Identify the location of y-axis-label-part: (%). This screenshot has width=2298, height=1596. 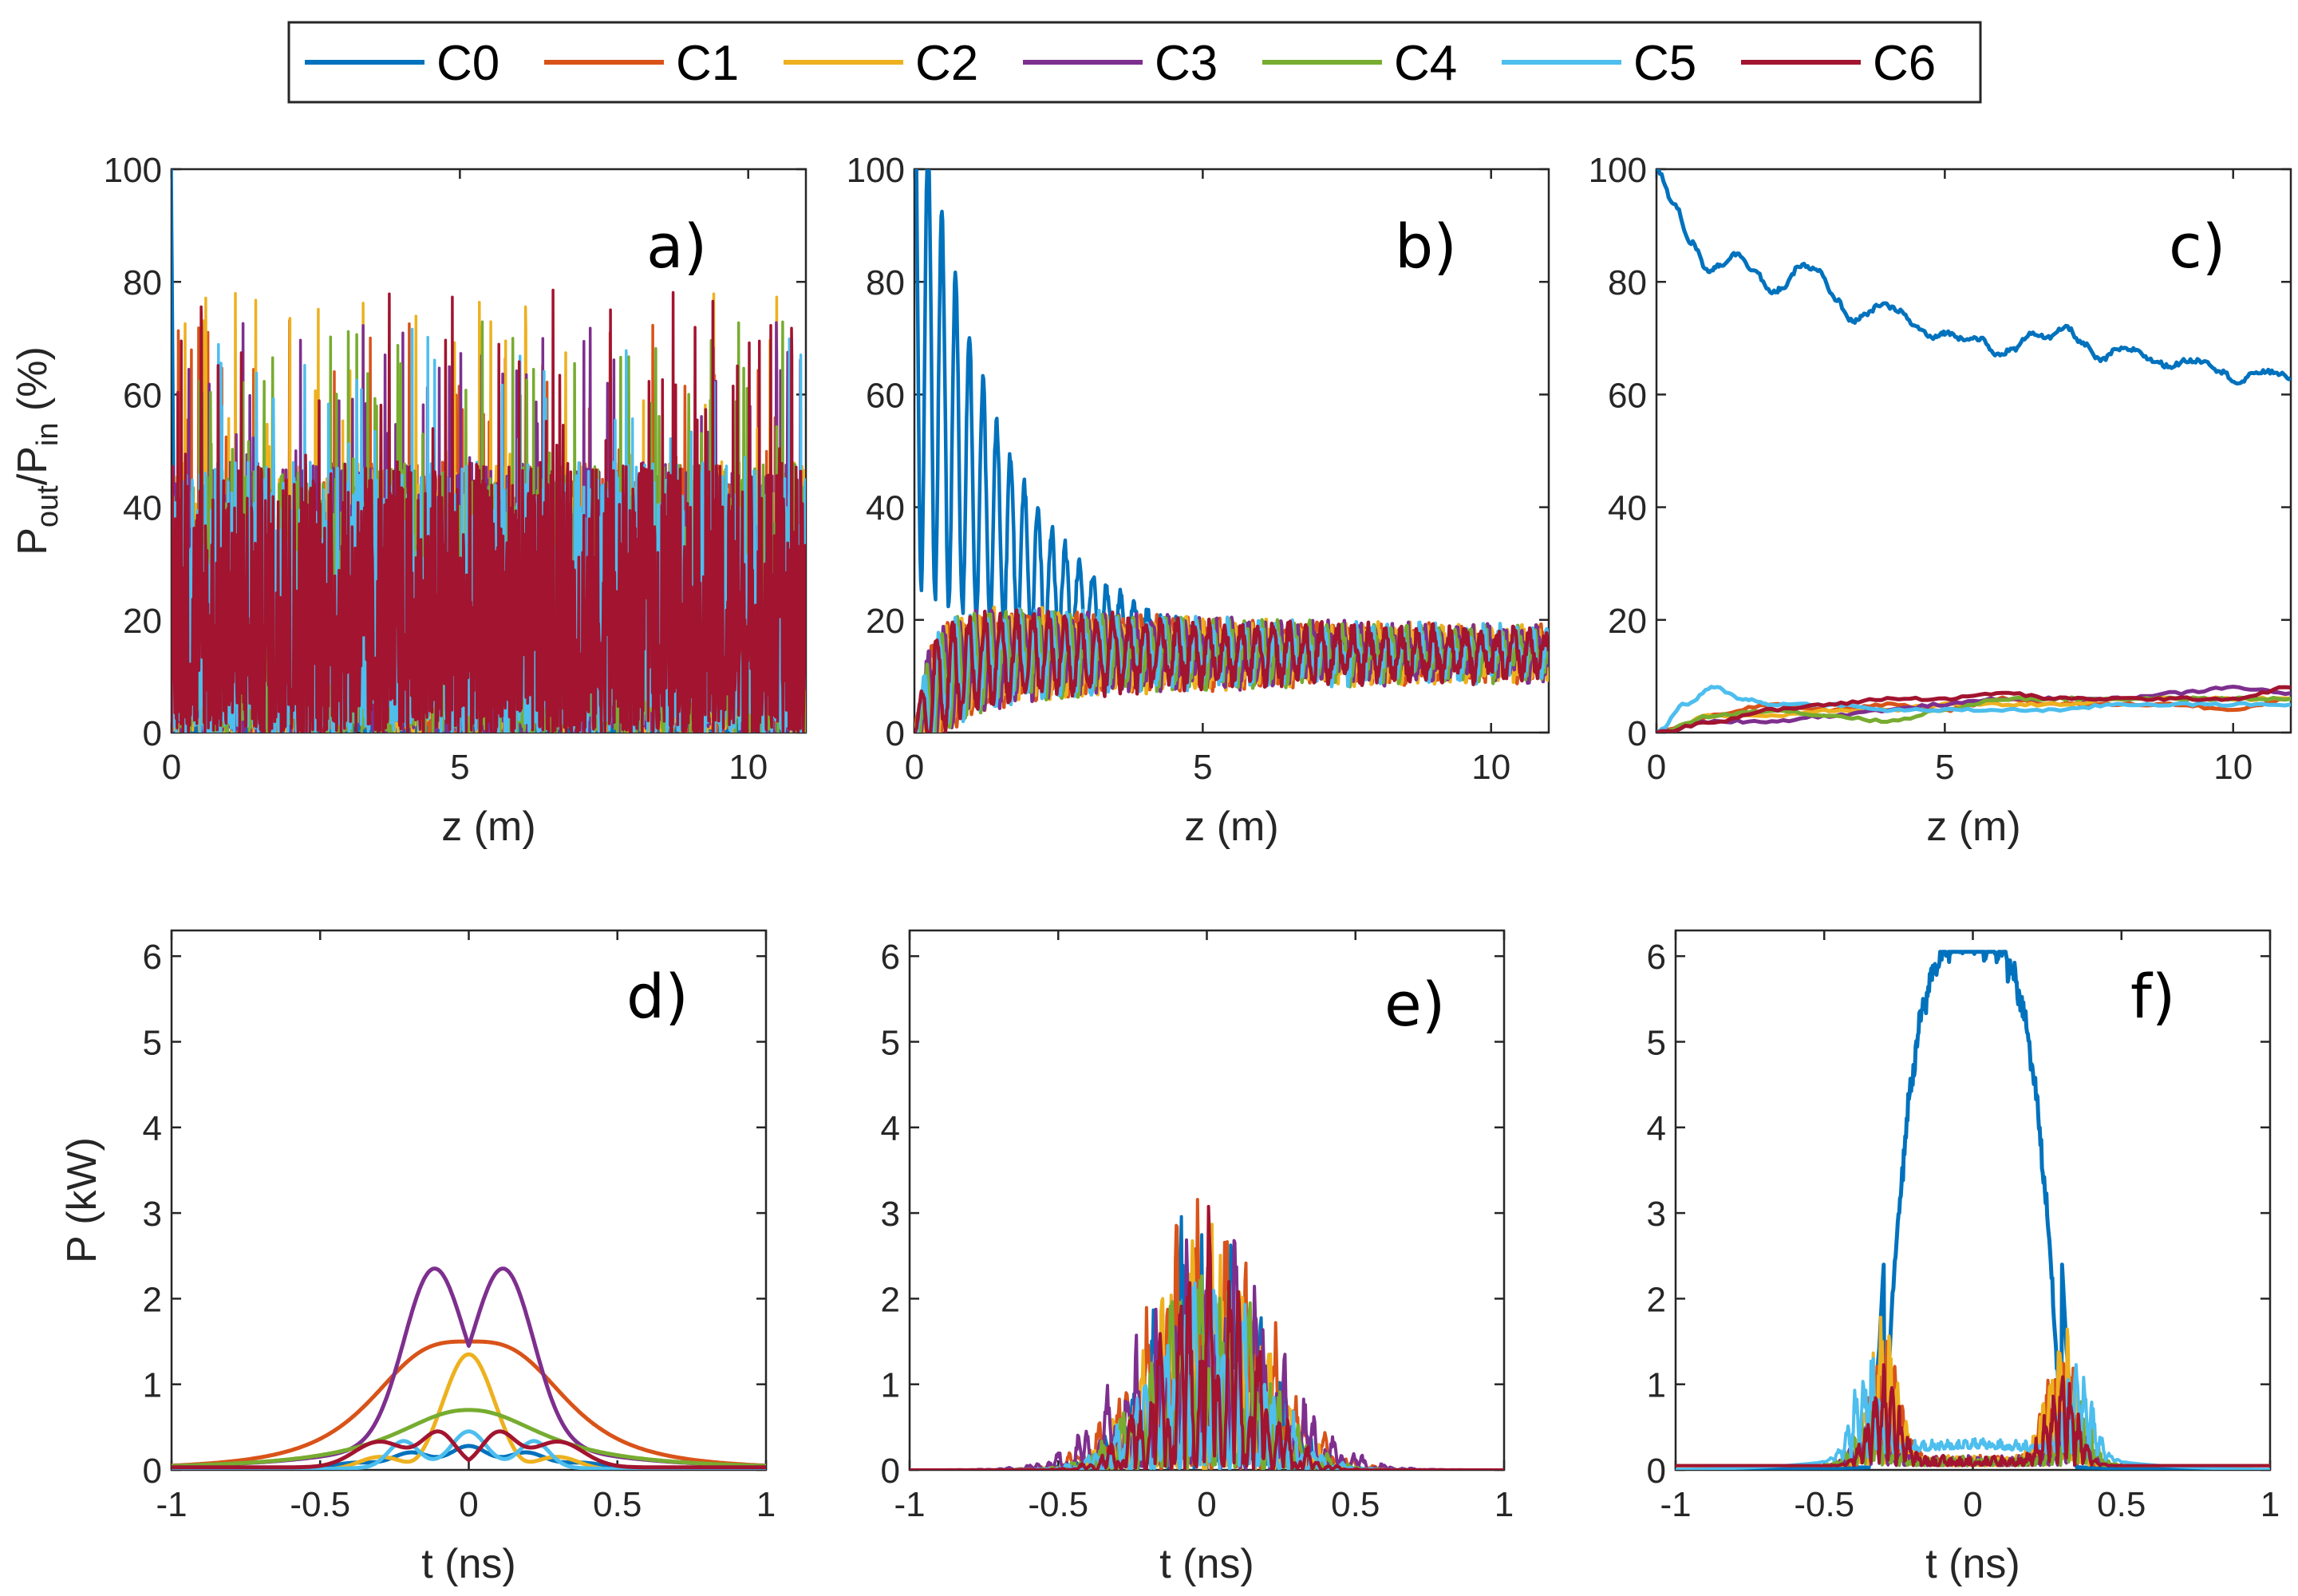
(33, 384).